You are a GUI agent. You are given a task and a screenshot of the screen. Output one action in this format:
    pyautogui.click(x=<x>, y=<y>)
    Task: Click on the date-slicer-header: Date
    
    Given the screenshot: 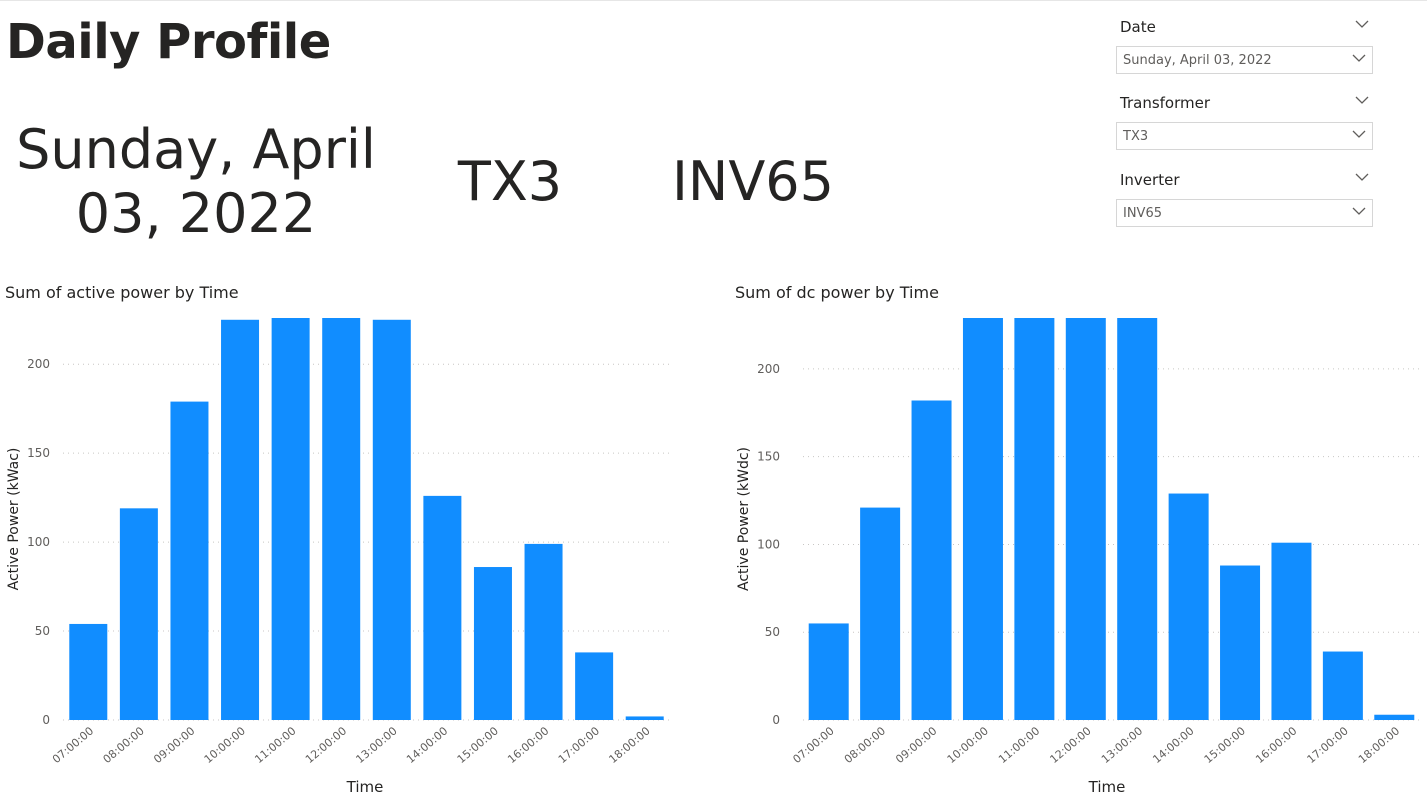 What is the action you would take?
    pyautogui.click(x=1244, y=28)
    